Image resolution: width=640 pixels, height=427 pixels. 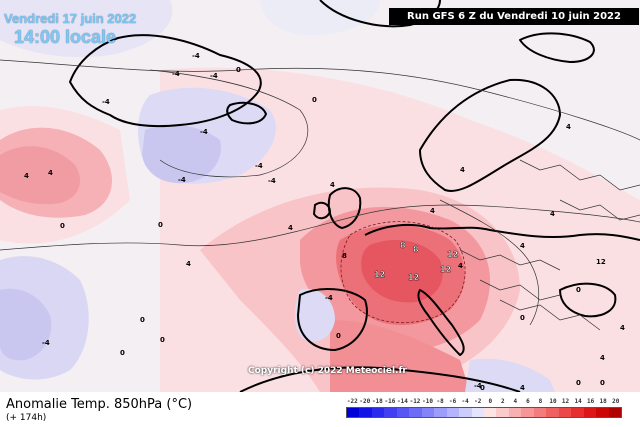 What do you see at coordinates (490, 401) in the screenshot?
I see `color-scale-tick-label: 0` at bounding box center [490, 401].